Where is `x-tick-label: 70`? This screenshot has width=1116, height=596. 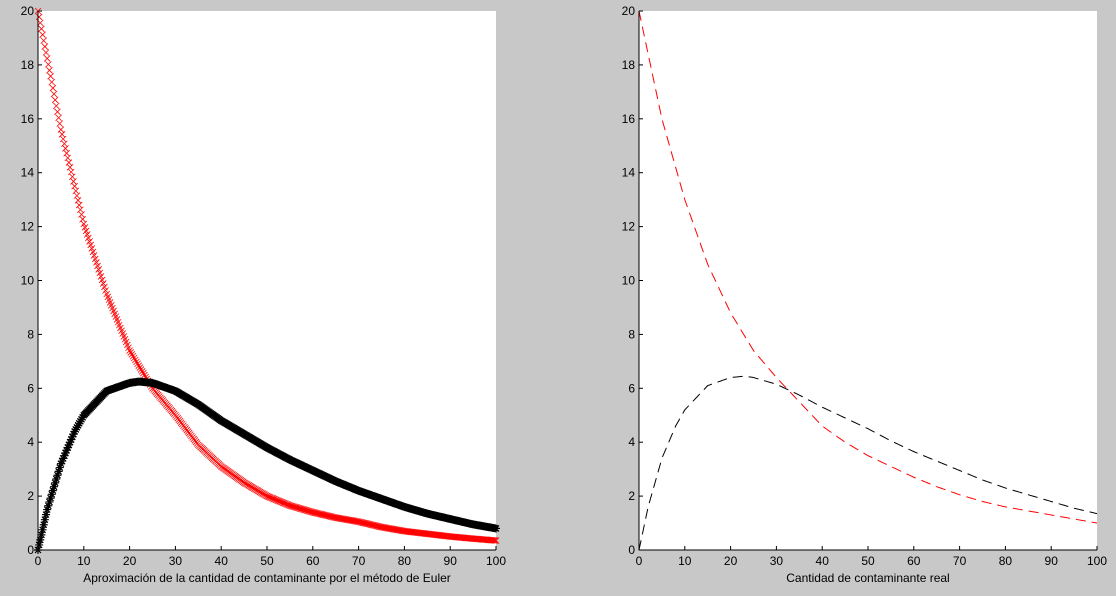
x-tick-label: 70 is located at coordinates (359, 561).